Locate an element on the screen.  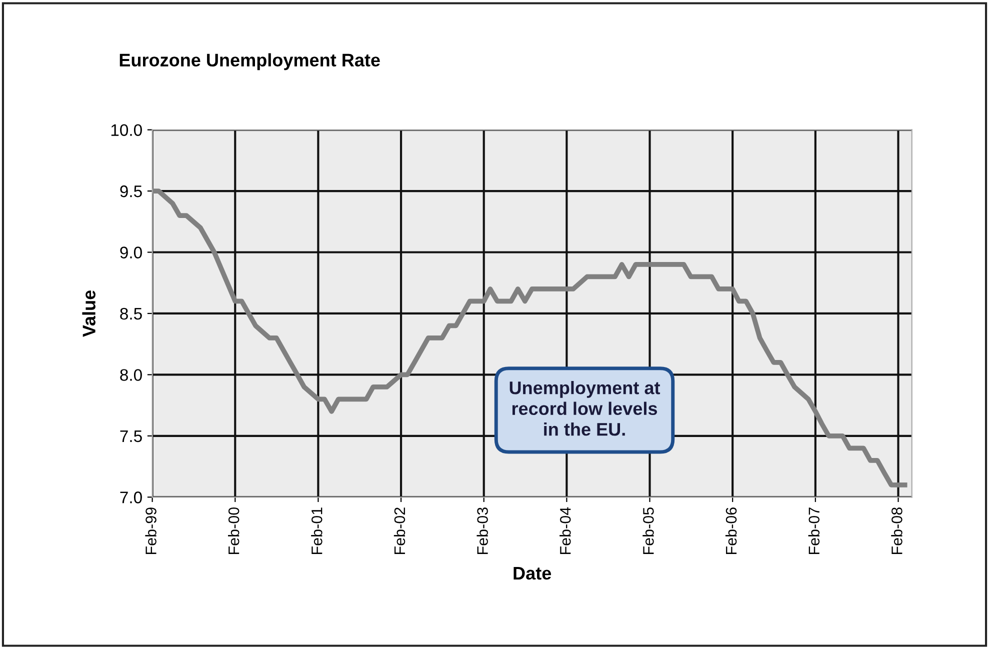
x-tick-label: Feb-06 is located at coordinates (731, 531).